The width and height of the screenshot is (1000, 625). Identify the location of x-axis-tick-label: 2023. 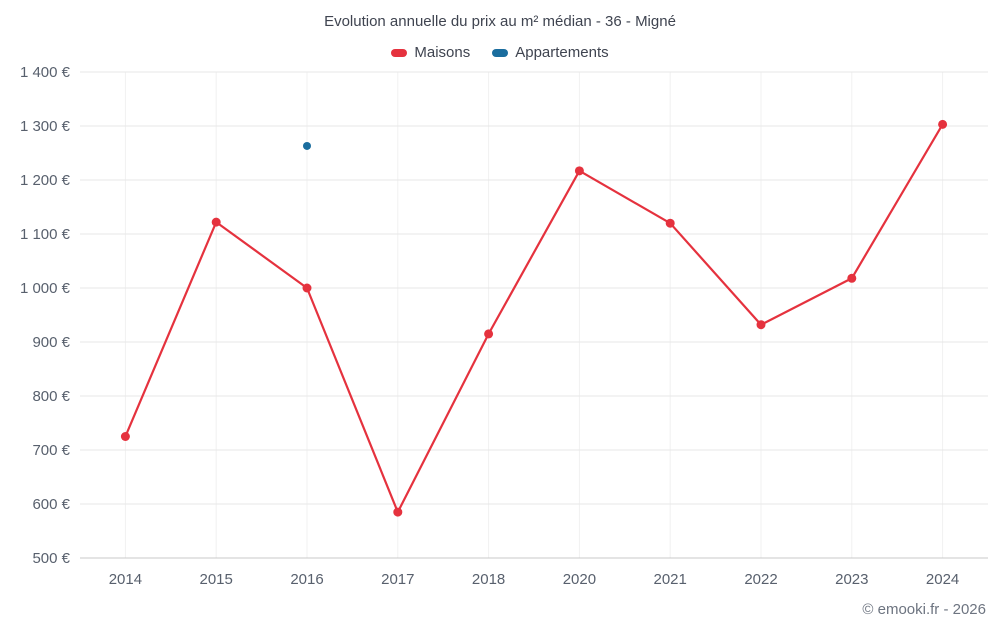
(851, 579).